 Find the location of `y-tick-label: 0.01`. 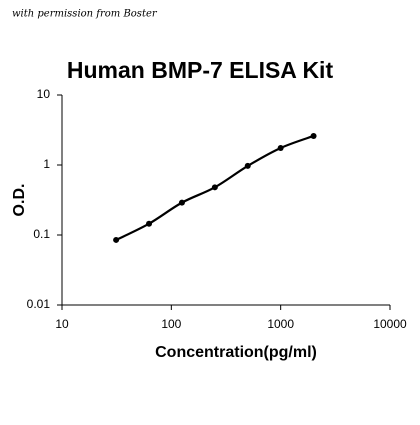

y-tick-label: 0.01 is located at coordinates (39, 304).